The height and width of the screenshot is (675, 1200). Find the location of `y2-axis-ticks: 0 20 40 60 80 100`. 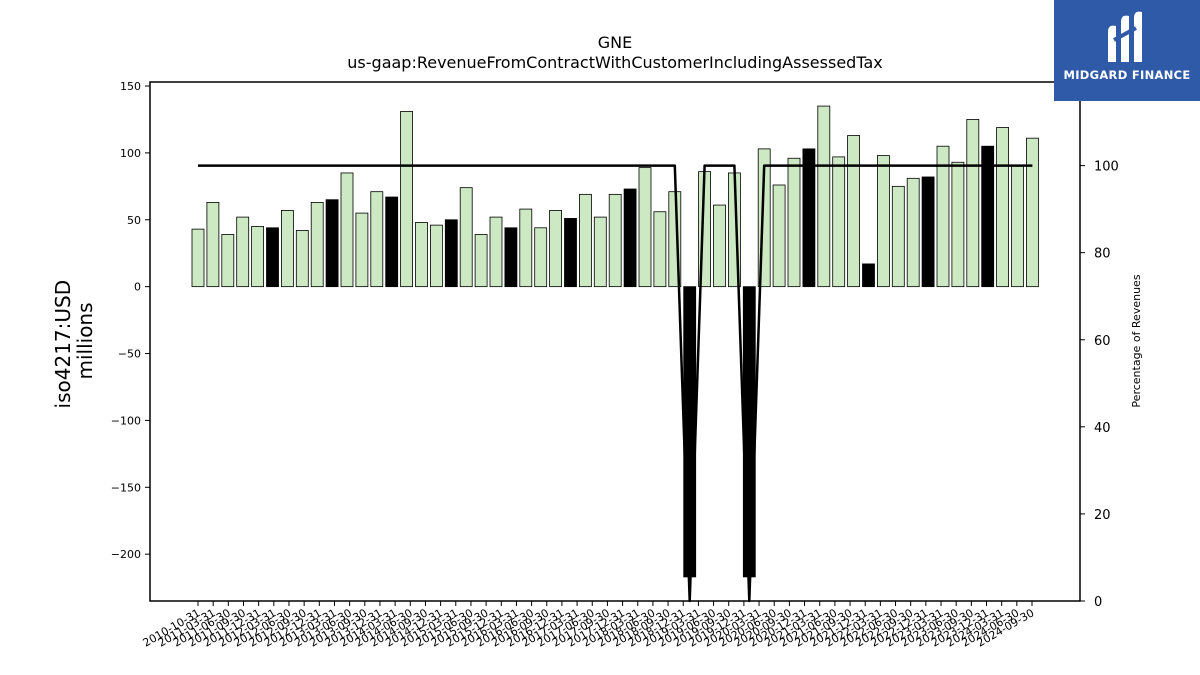

y2-axis-ticks: 0 20 40 60 80 100 is located at coordinates (1099, 385).